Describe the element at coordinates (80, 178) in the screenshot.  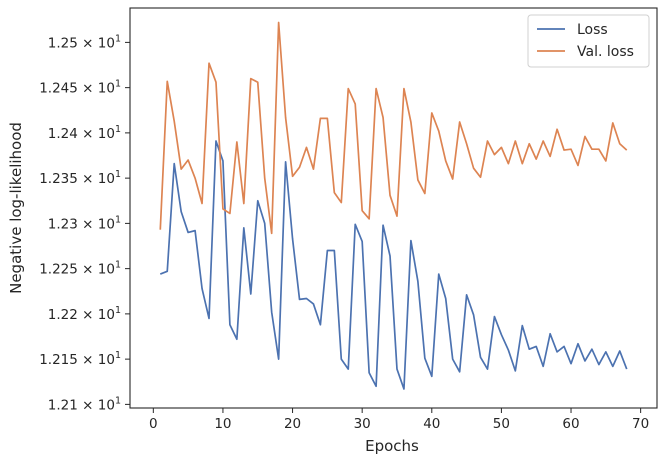
I see `y-tick-label: 1.235 × 10¹` at that location.